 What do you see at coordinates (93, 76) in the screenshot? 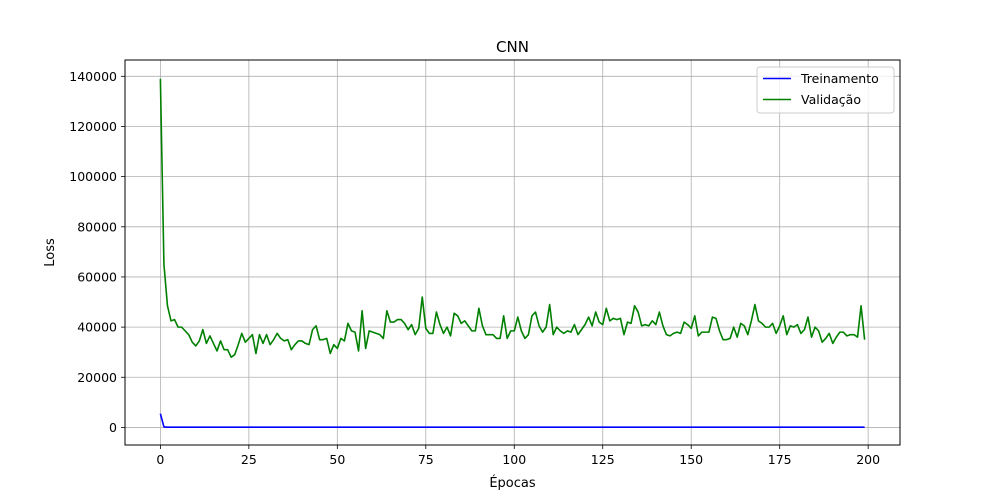
I see `y-tick-label: 140000` at bounding box center [93, 76].